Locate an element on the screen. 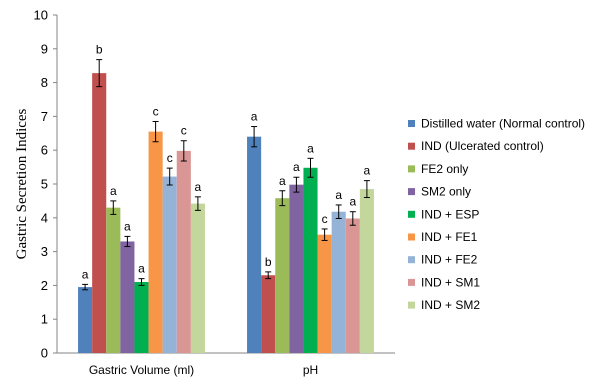  y-tick-label: 0 is located at coordinates (44, 353).